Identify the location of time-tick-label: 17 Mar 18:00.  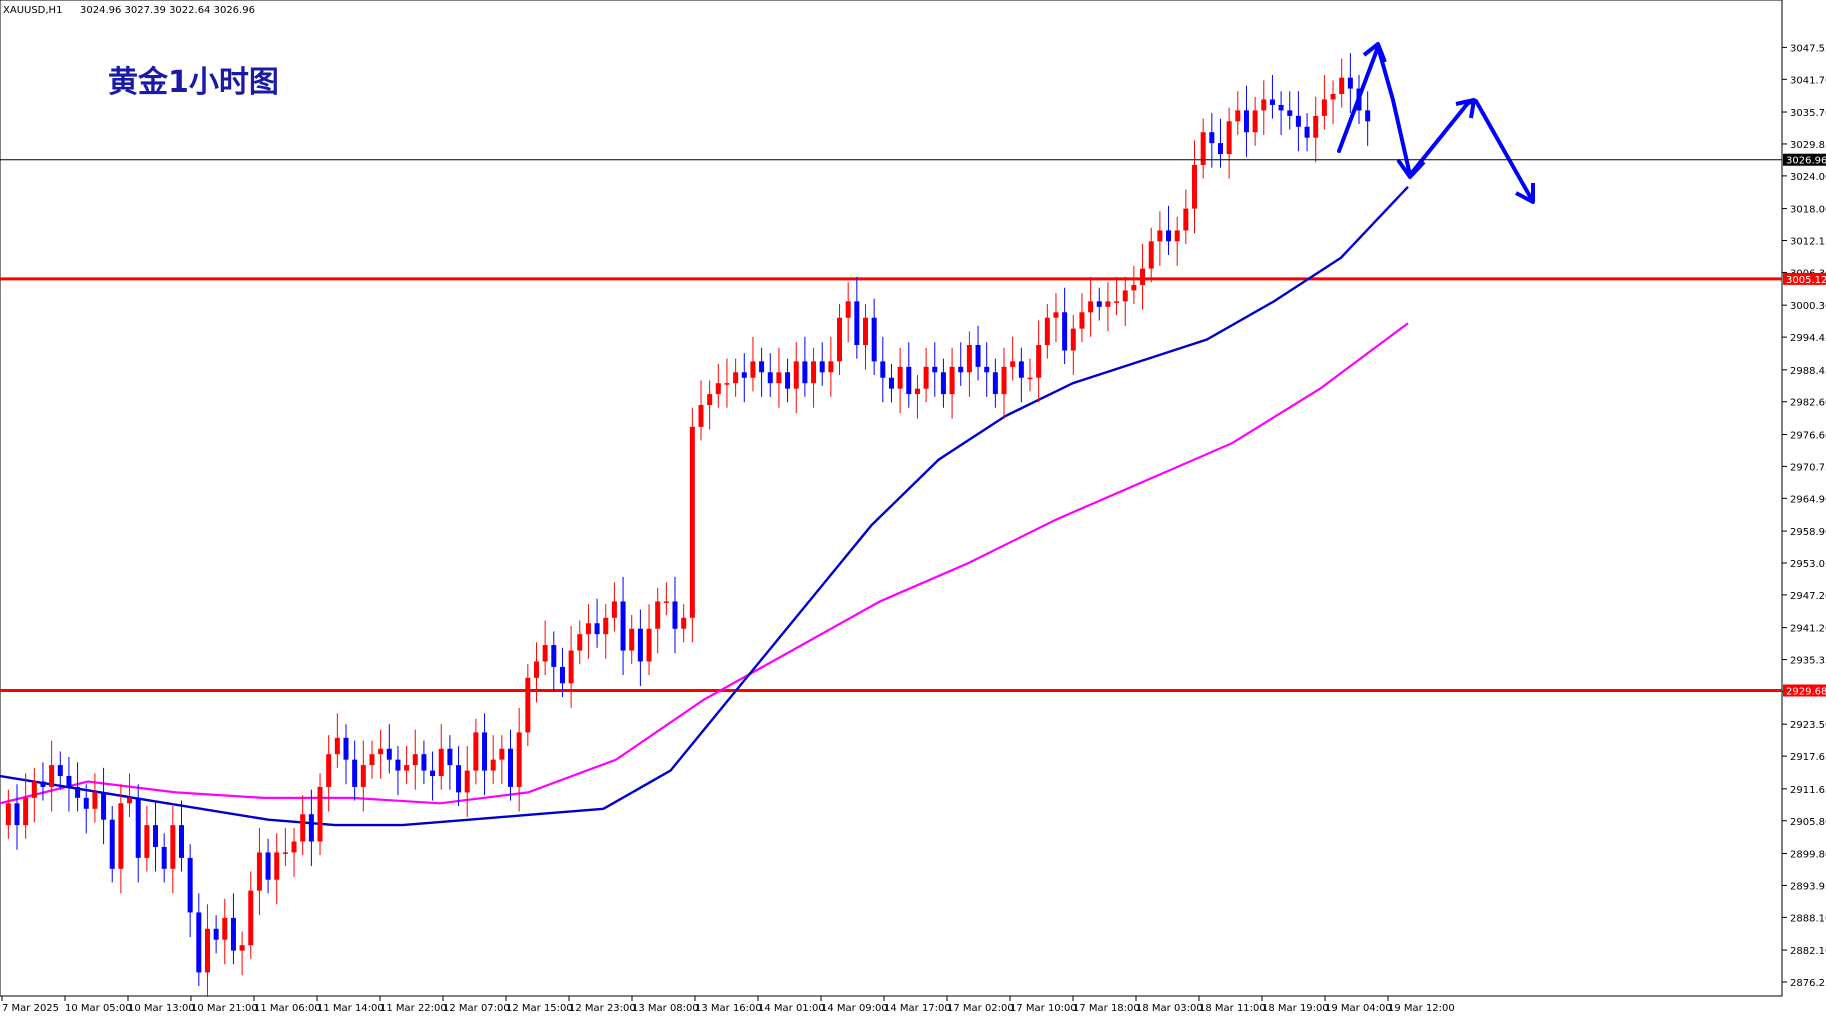
(1106, 1008).